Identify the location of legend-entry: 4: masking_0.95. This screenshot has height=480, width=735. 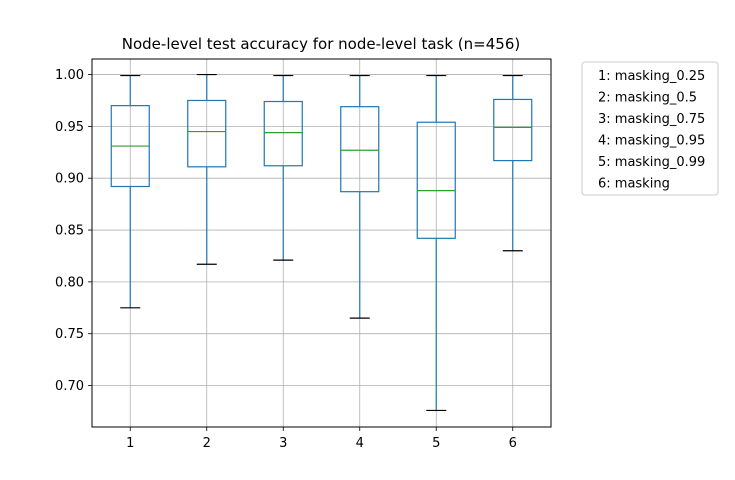
(651, 141).